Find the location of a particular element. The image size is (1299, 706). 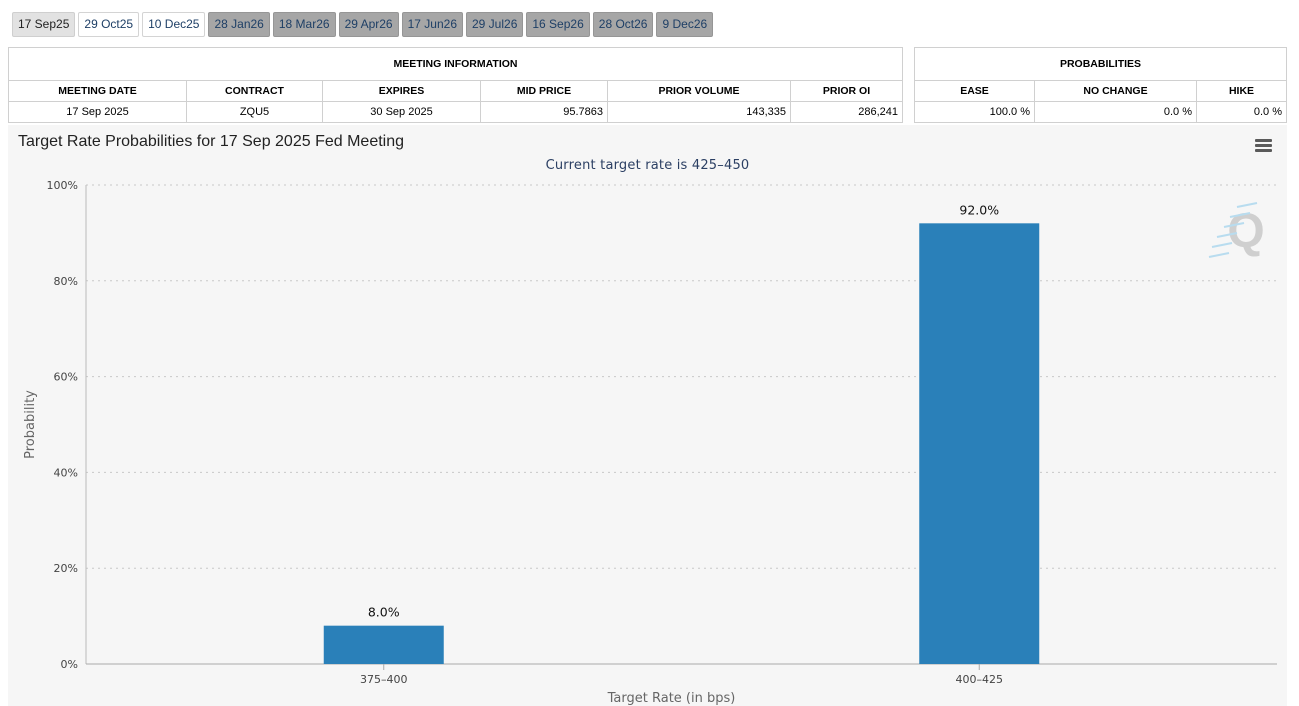

tab-28-oct26: 28 Oct26 is located at coordinates (623, 24).